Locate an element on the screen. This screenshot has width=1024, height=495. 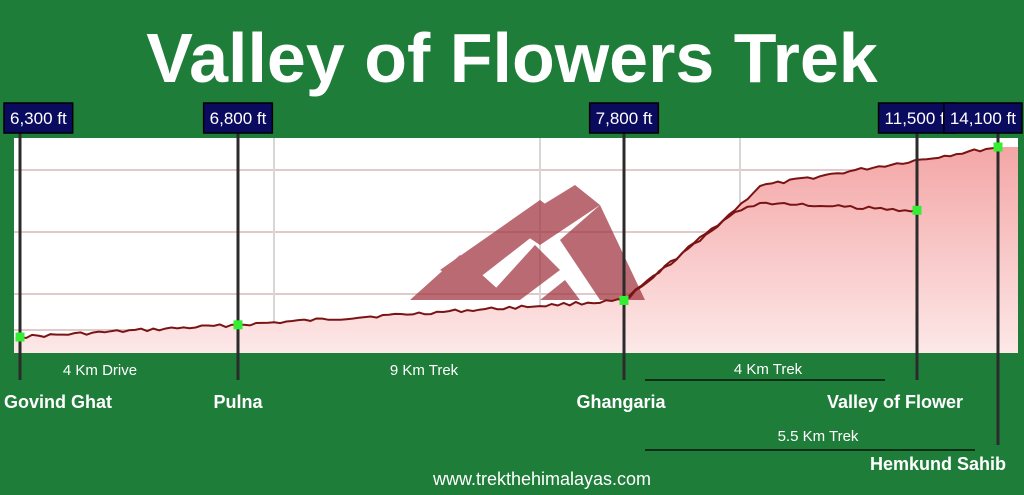
altitude-label: 7,800 ft is located at coordinates (624, 118).